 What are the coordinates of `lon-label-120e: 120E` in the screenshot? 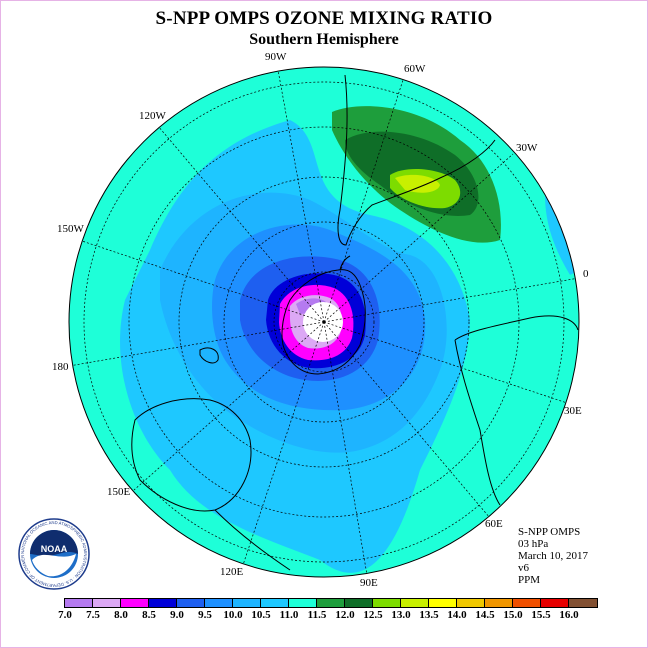 It's located at (232, 572).